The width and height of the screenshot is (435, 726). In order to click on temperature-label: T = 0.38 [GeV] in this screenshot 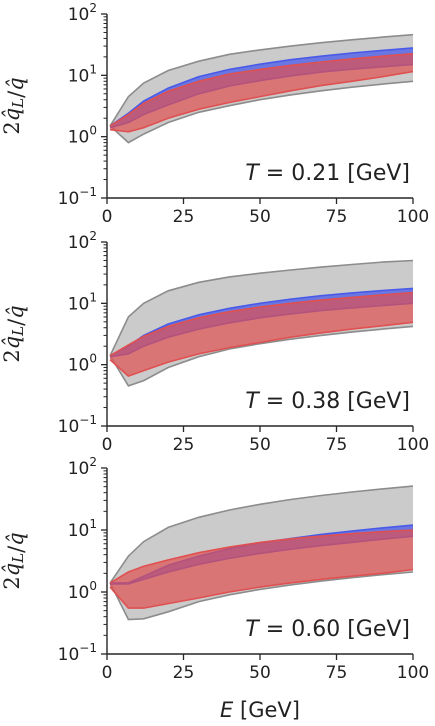, I will do `click(327, 401)`.